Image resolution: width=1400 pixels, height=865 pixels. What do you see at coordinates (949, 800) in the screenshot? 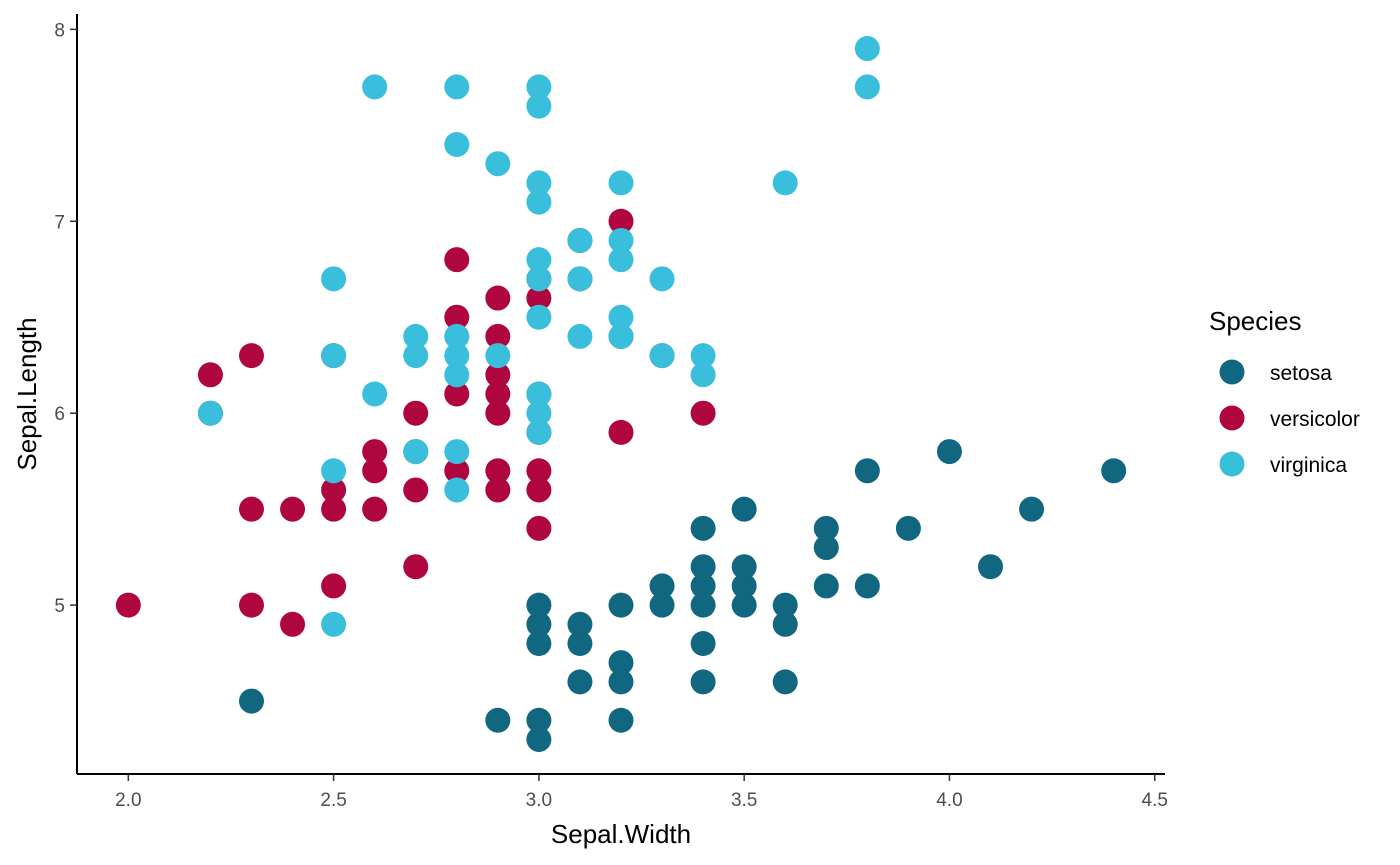
I see `x-tick-label: 4.0` at bounding box center [949, 800].